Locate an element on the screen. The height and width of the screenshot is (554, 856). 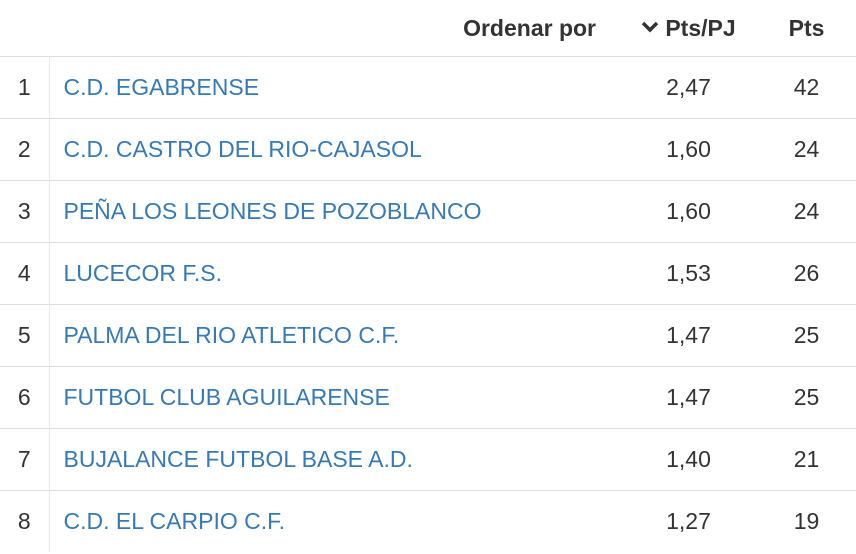
team-cell: C.D. EGABRENSE is located at coordinates (335, 87).